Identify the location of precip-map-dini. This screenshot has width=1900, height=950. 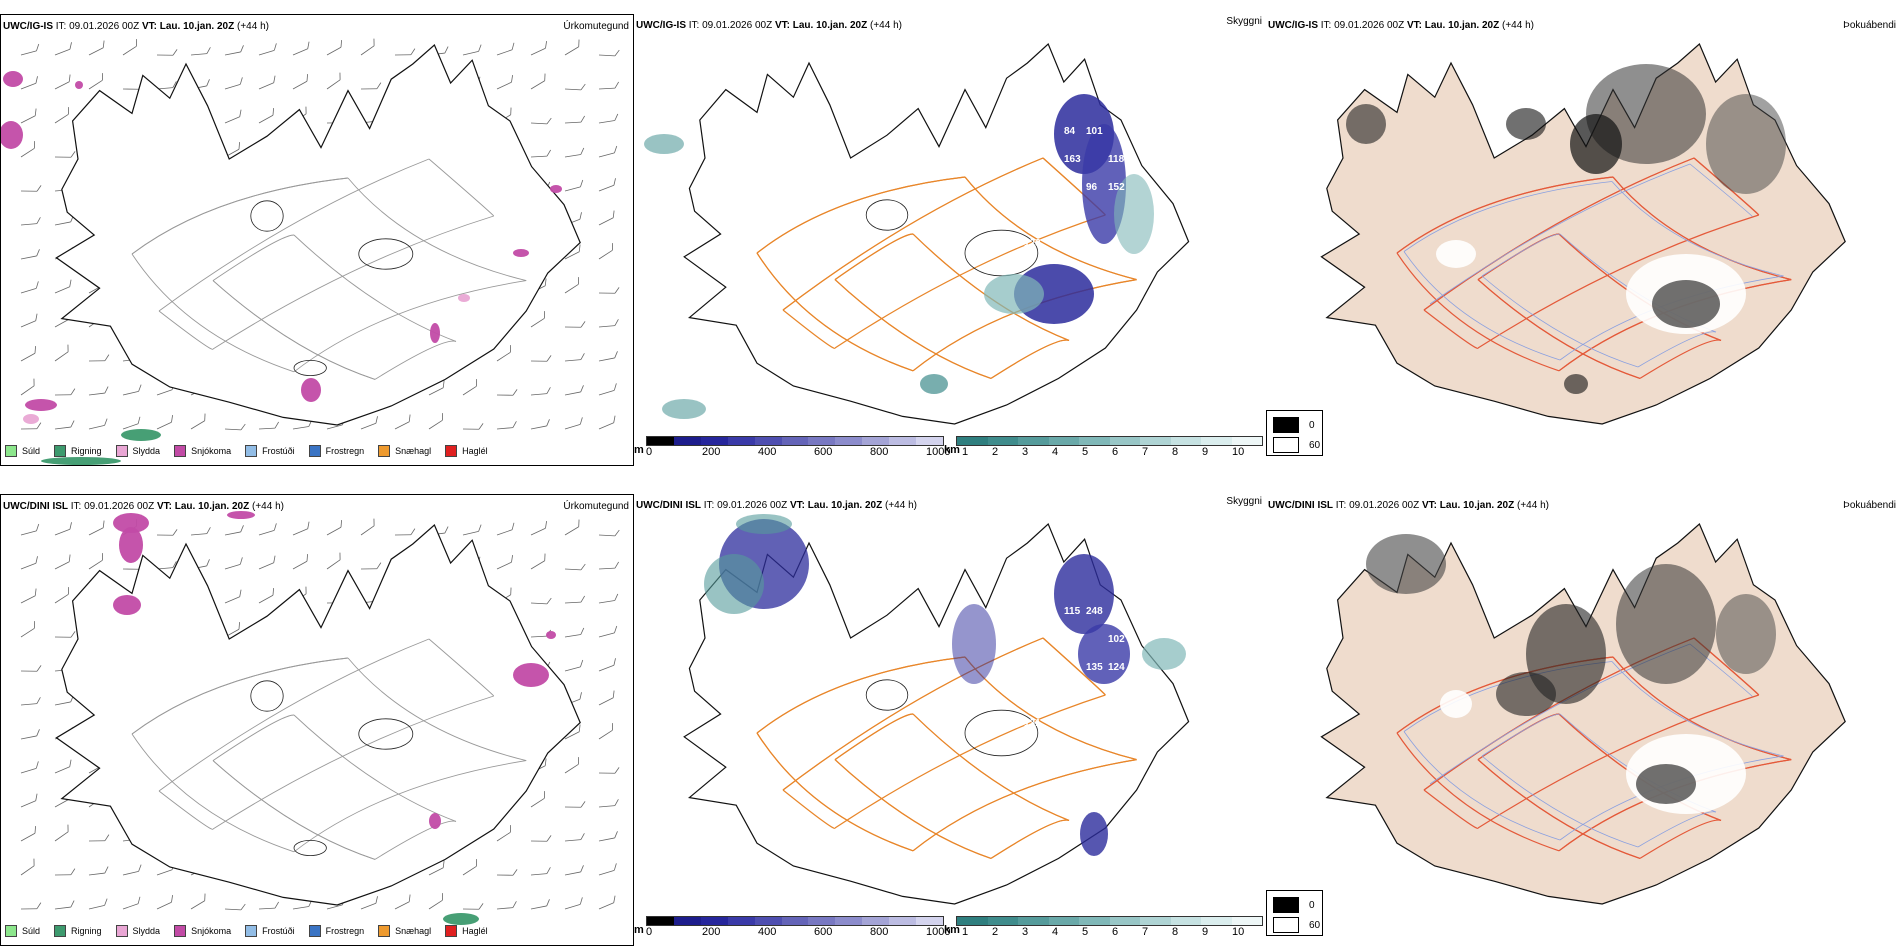
(320, 718).